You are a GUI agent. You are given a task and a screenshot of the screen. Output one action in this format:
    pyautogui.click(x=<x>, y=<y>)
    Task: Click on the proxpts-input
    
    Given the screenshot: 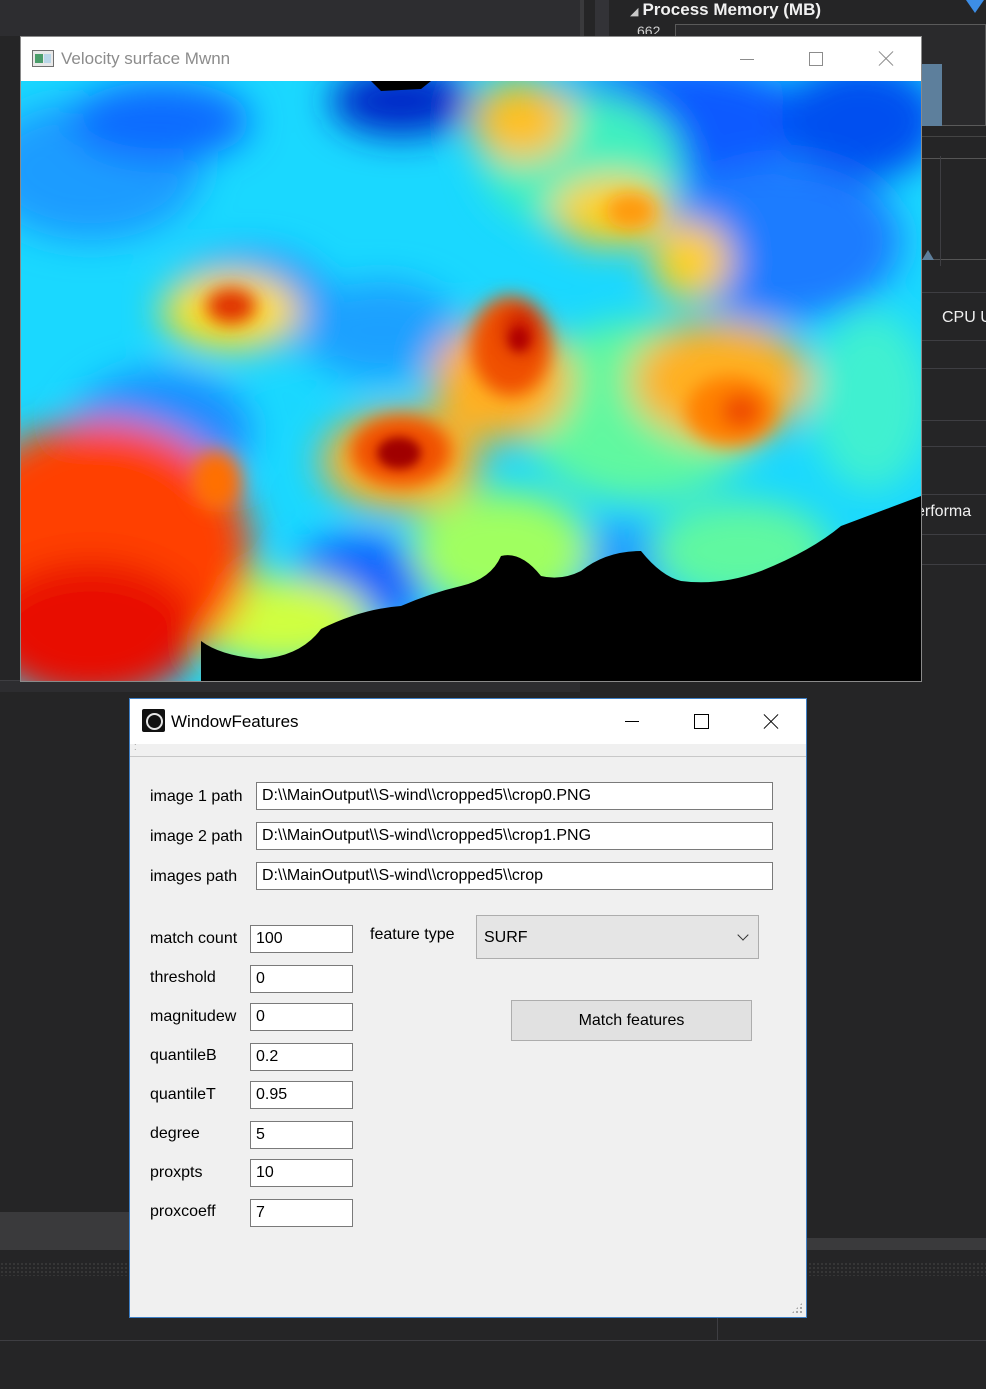 What is the action you would take?
    pyautogui.click(x=301, y=1173)
    